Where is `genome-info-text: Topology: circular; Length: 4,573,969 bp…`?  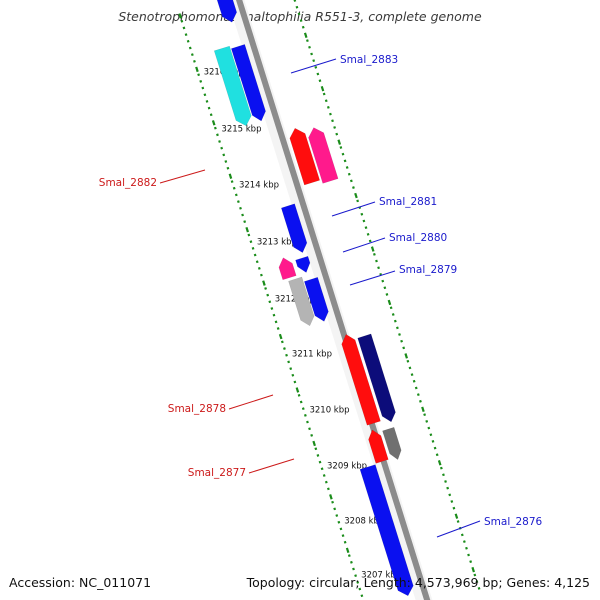 genome-info-text: Topology: circular; Length: 4,573,969 bp… is located at coordinates (418, 582).